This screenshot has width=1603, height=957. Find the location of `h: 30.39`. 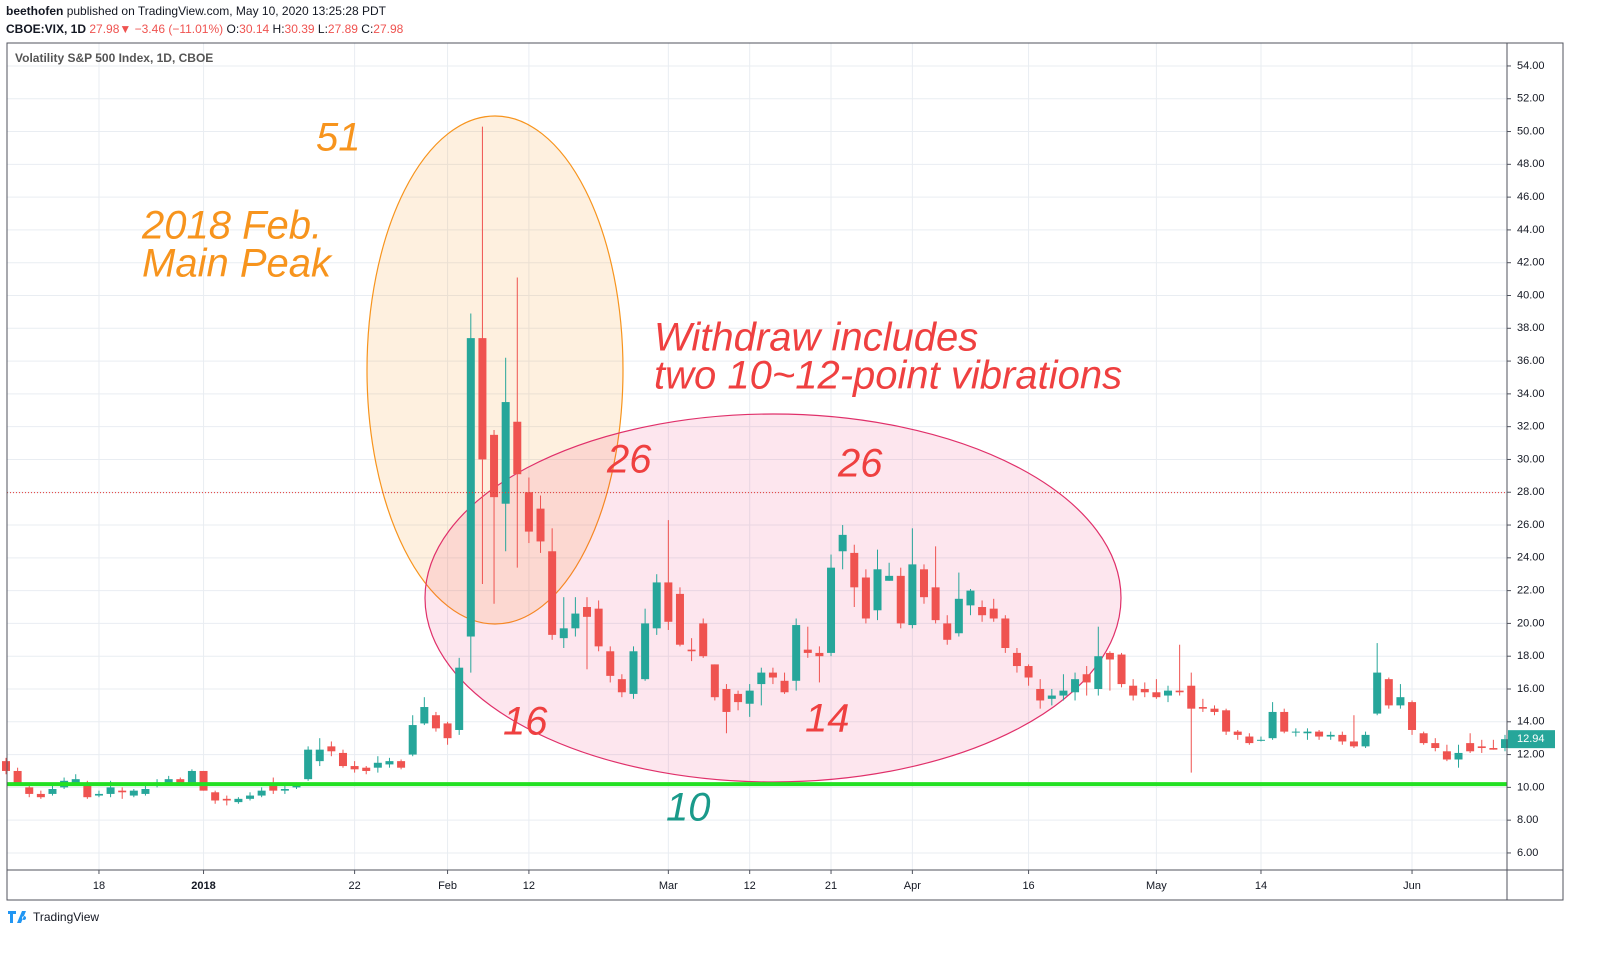

h: 30.39 is located at coordinates (299, 29).